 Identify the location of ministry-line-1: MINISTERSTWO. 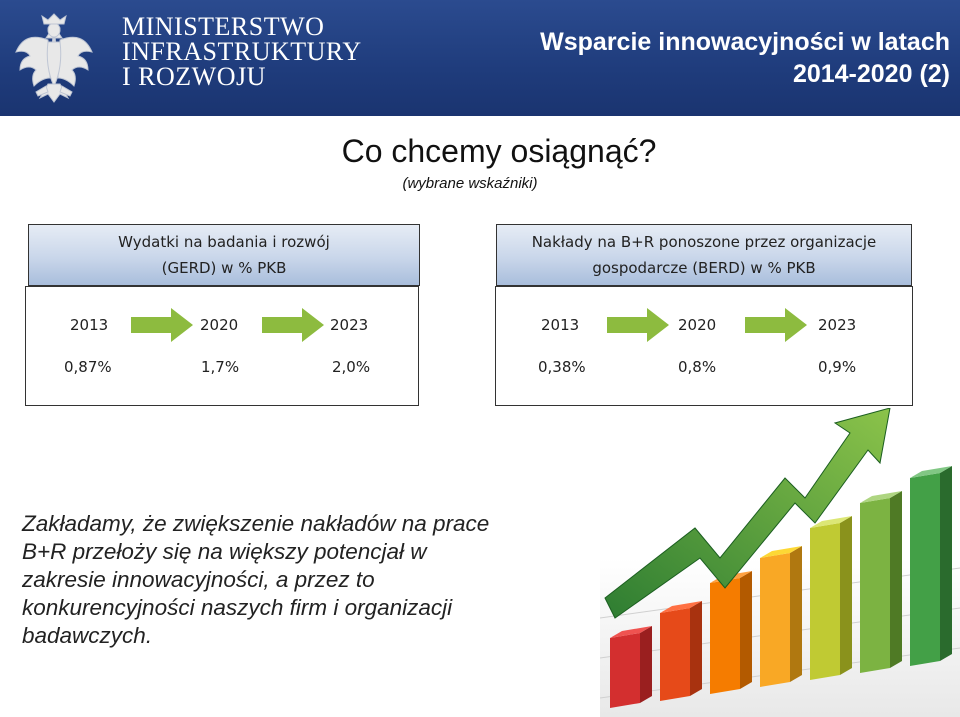
(223, 26).